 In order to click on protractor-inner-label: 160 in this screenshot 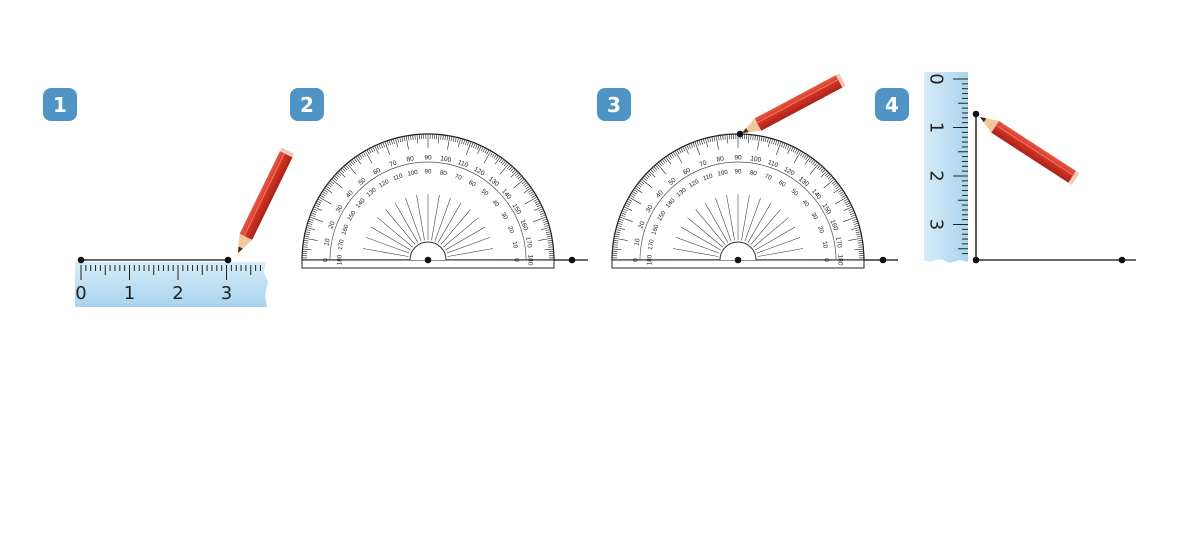, I will do `click(345, 229)`.